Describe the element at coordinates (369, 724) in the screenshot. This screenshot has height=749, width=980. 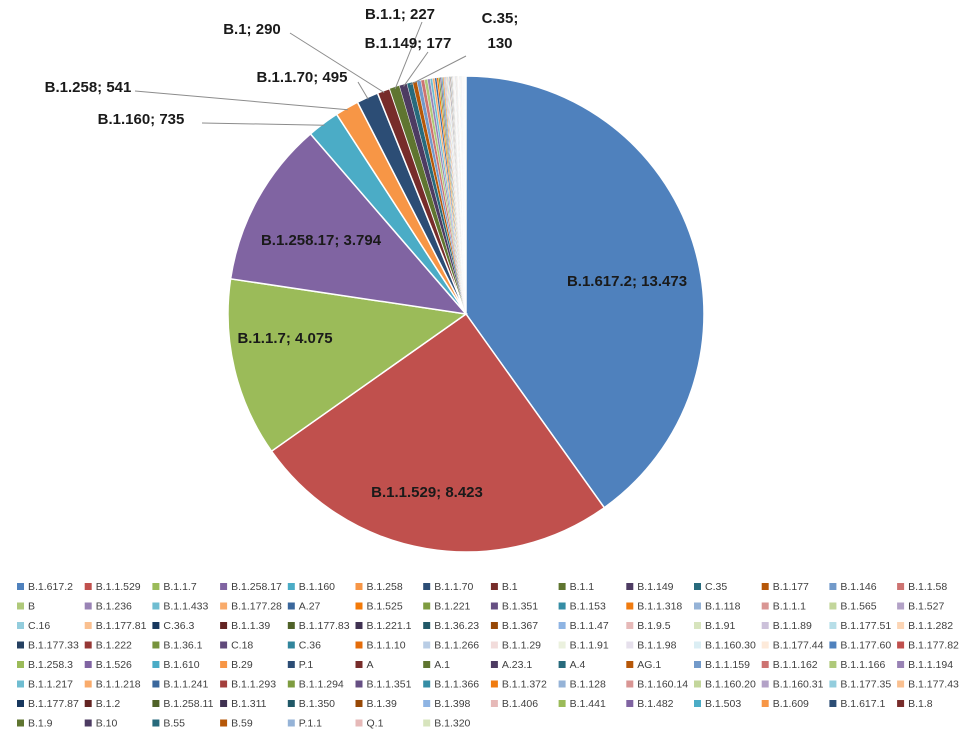
I see `legend-item-q-1: Q.1` at that location.